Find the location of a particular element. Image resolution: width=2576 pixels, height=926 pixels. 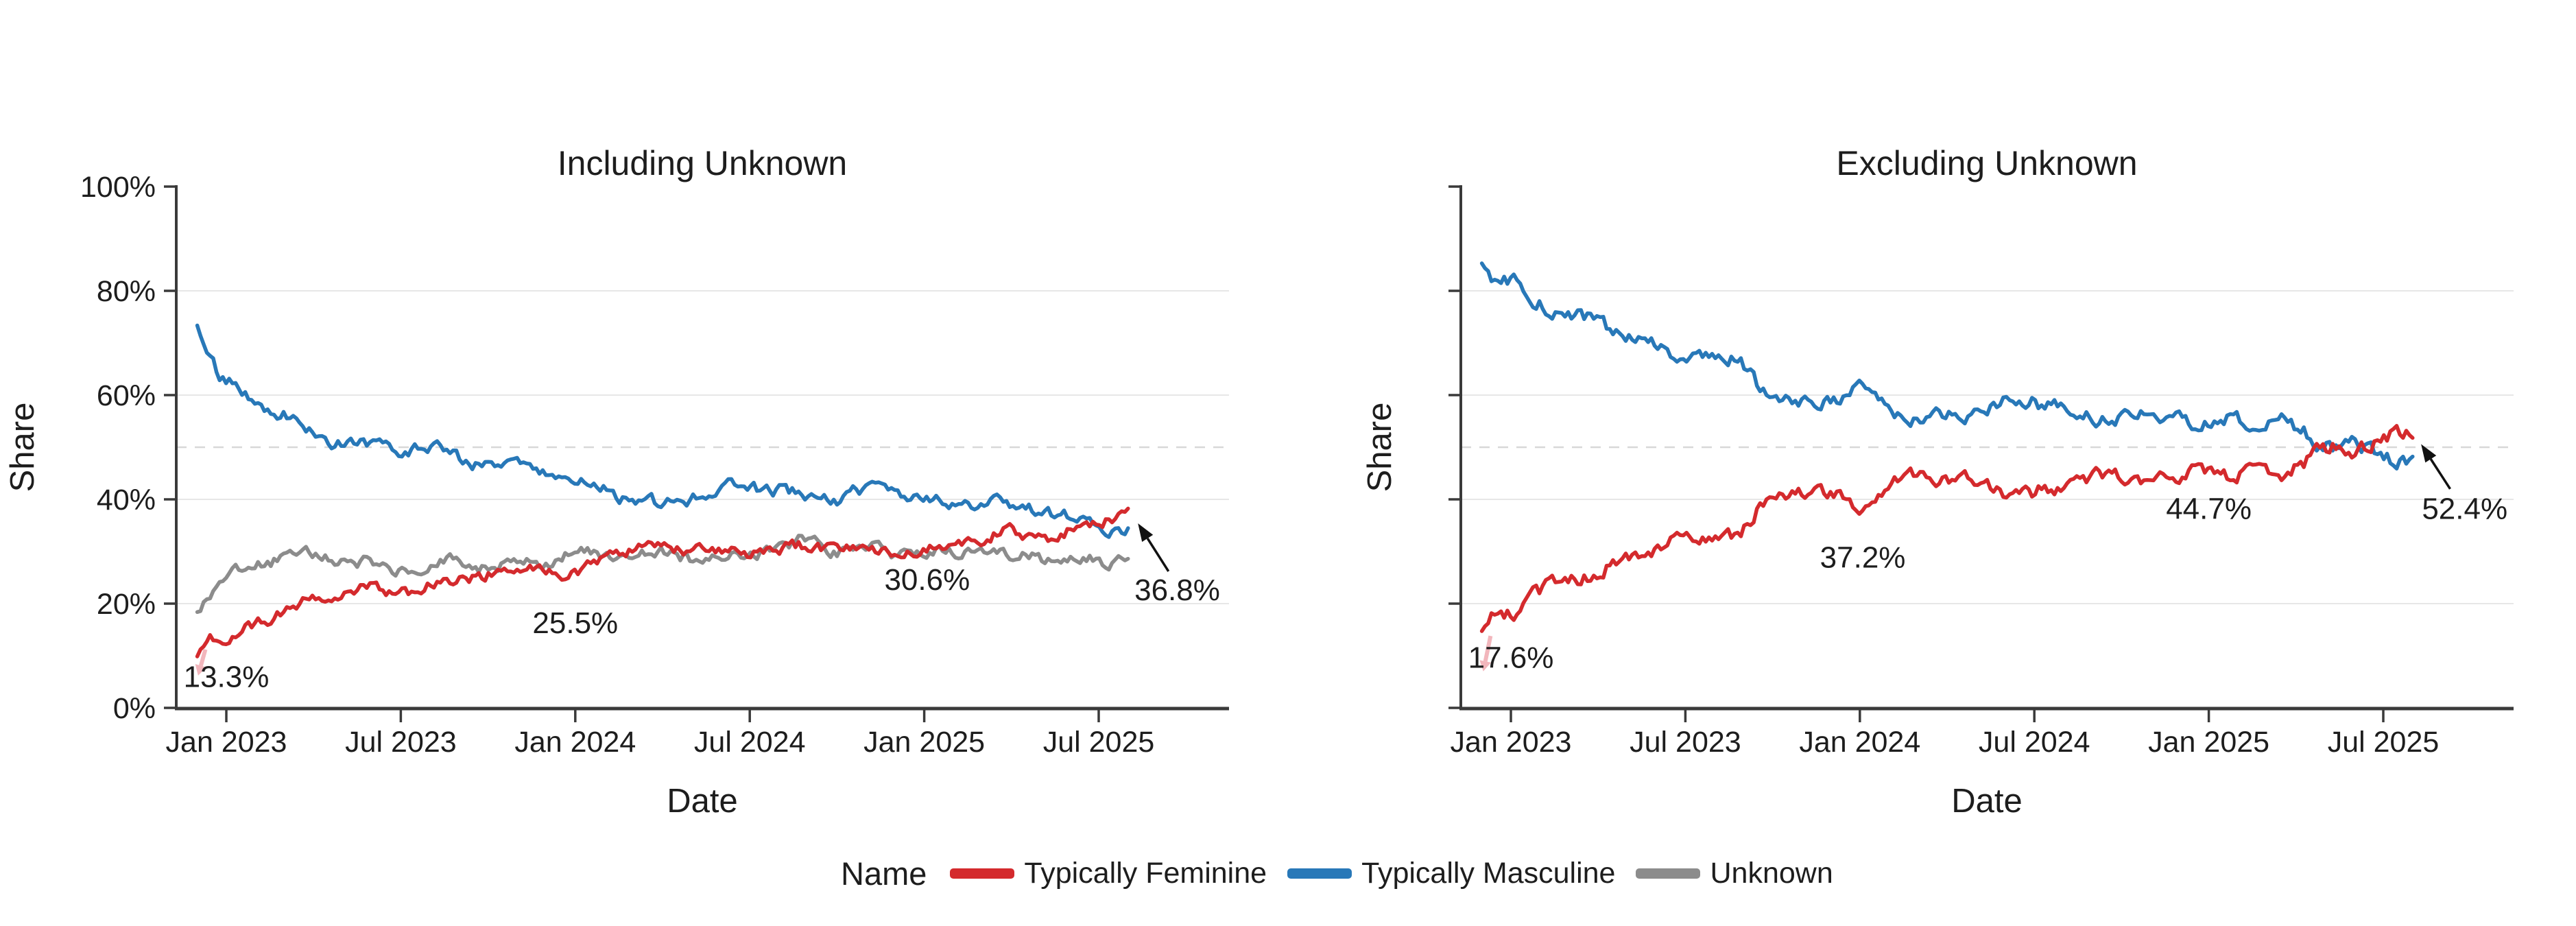

annotation-label: 13.3% is located at coordinates (227, 676).